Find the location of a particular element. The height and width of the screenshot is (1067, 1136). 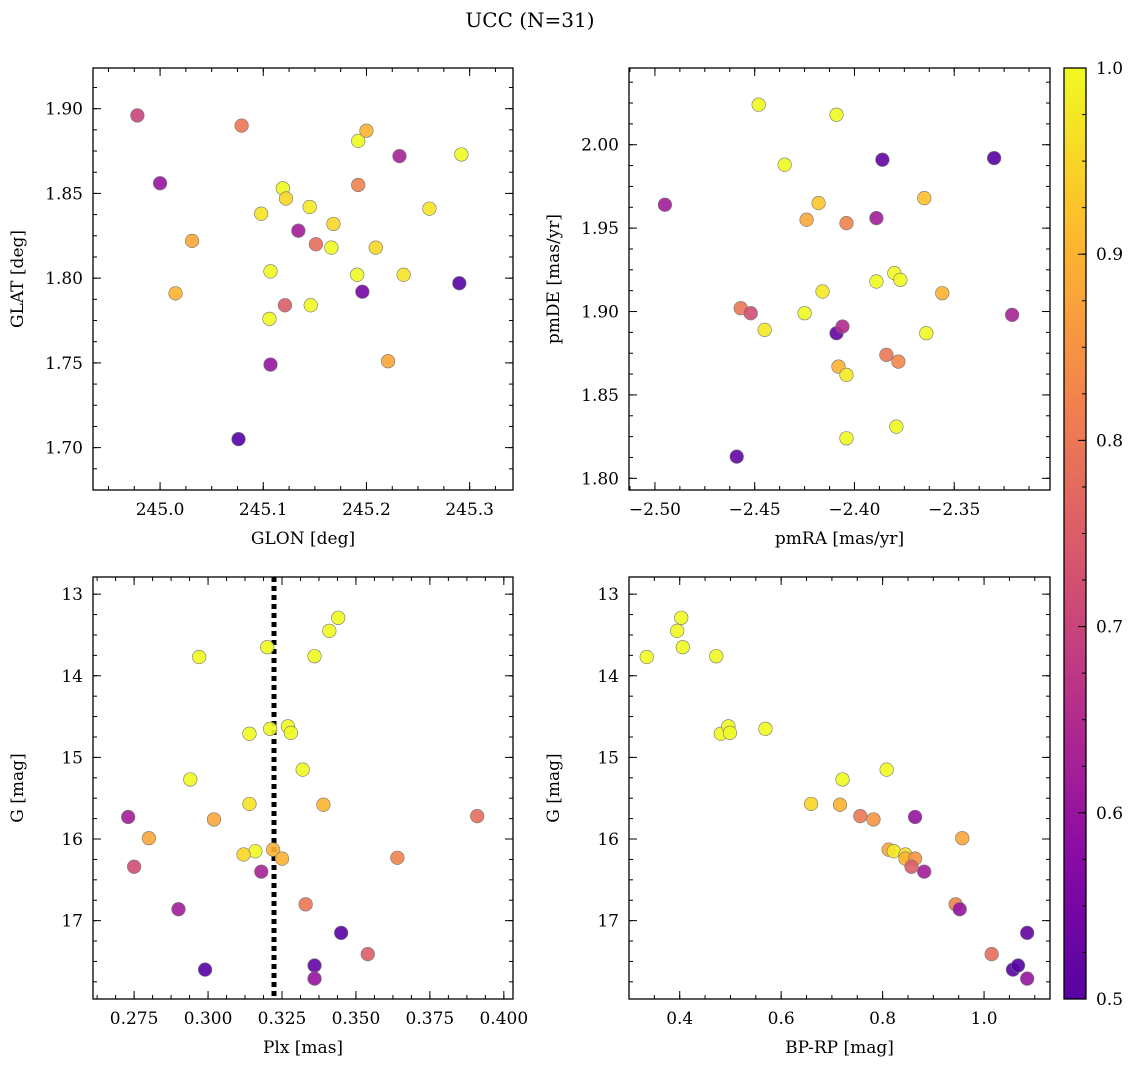

y-tick-label: 13 is located at coordinates (72, 595).